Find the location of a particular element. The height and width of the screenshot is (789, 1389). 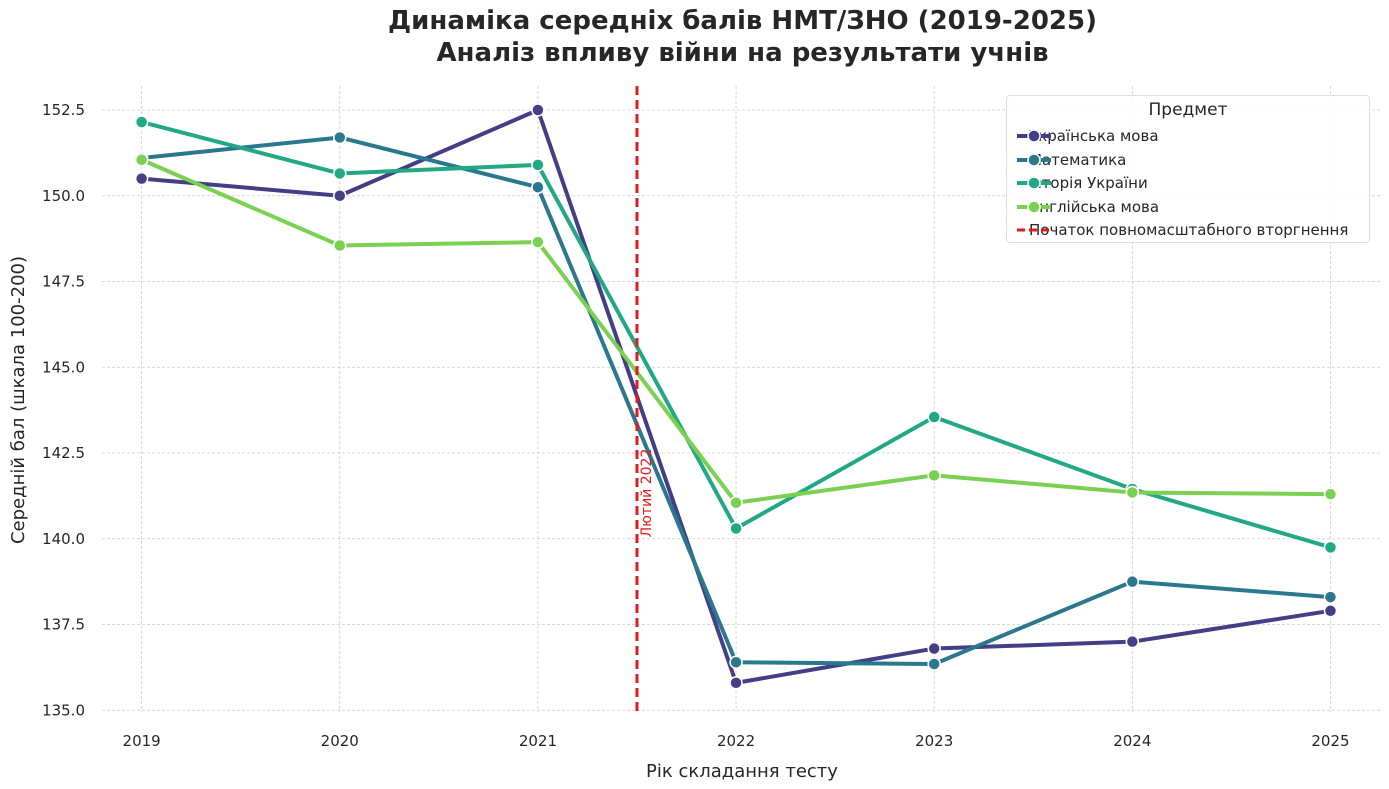

legend-label: Українська мова is located at coordinates (1094, 136).